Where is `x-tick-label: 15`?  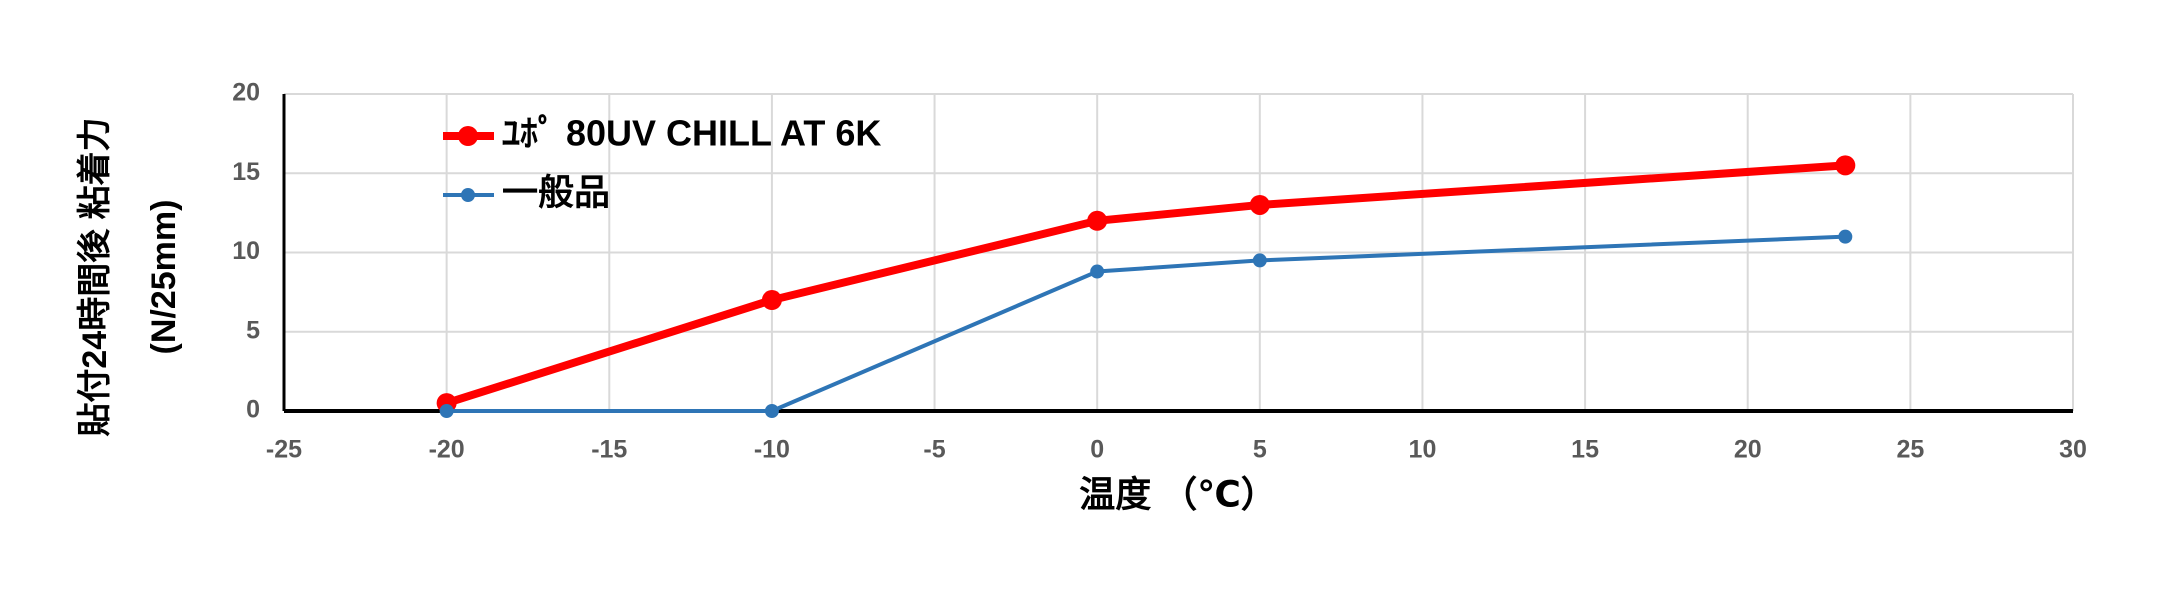 x-tick-label: 15 is located at coordinates (1585, 450).